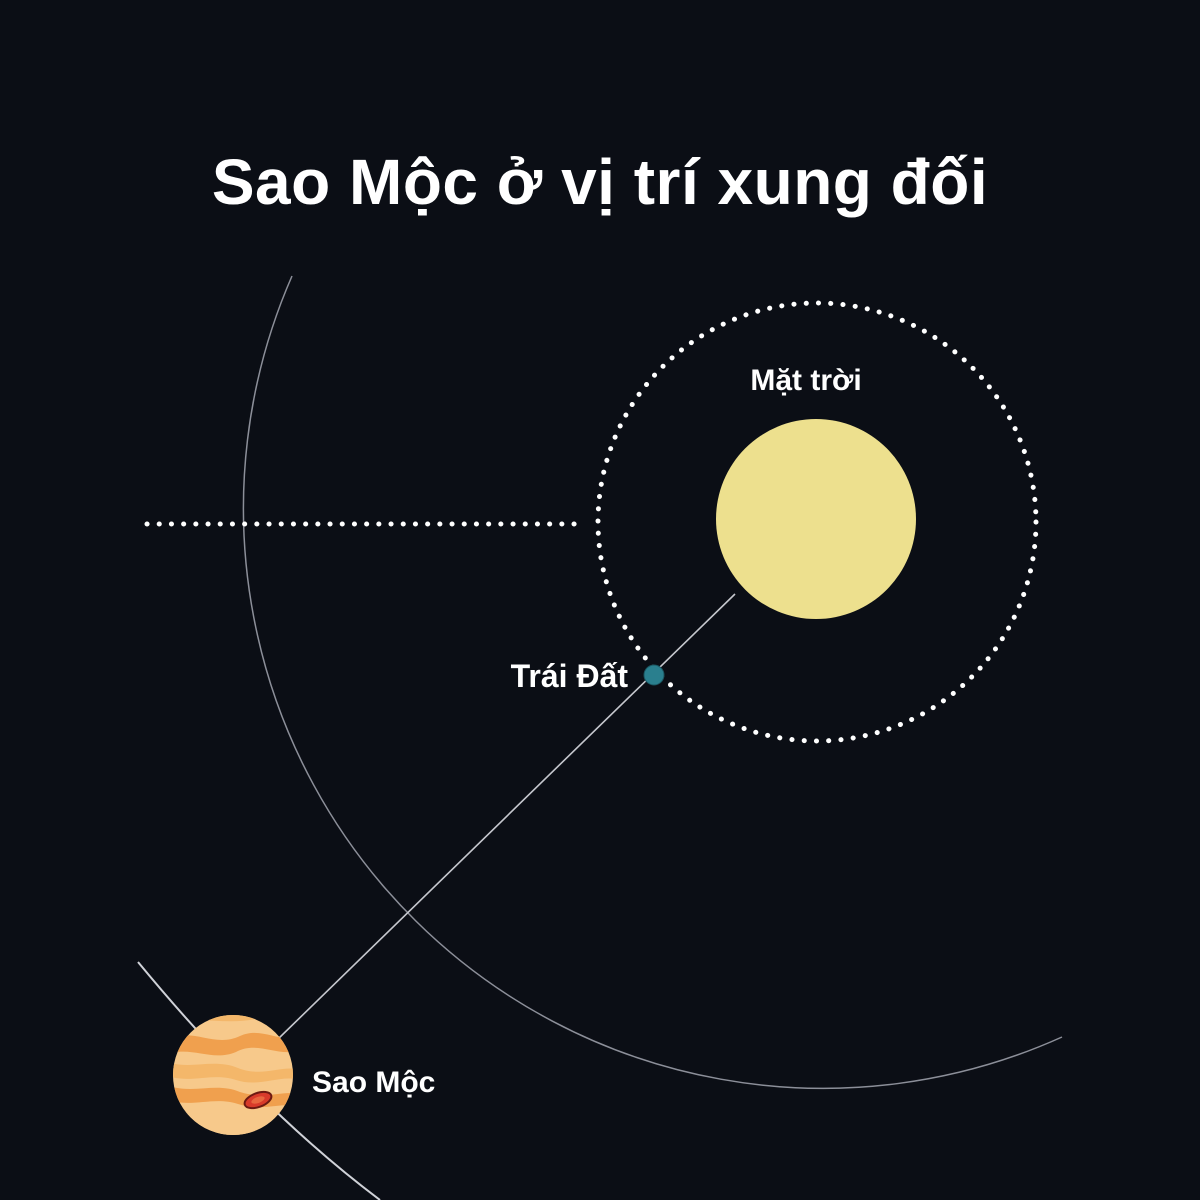 The width and height of the screenshot is (1200, 1200). Describe the element at coordinates (570, 676) in the screenshot. I see `earth-label: Trái Đất` at that location.